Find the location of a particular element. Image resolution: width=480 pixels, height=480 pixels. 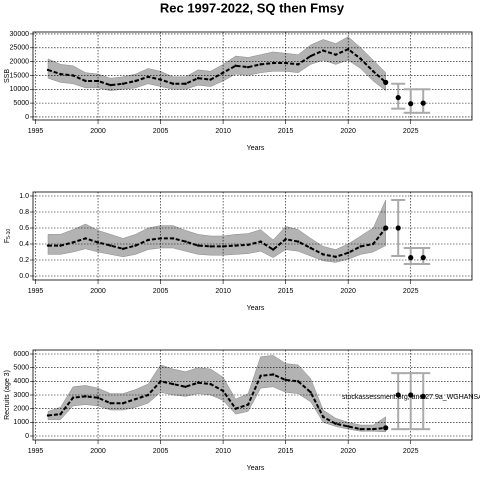

y-tick-label: 5000 is located at coordinates (21, 368).